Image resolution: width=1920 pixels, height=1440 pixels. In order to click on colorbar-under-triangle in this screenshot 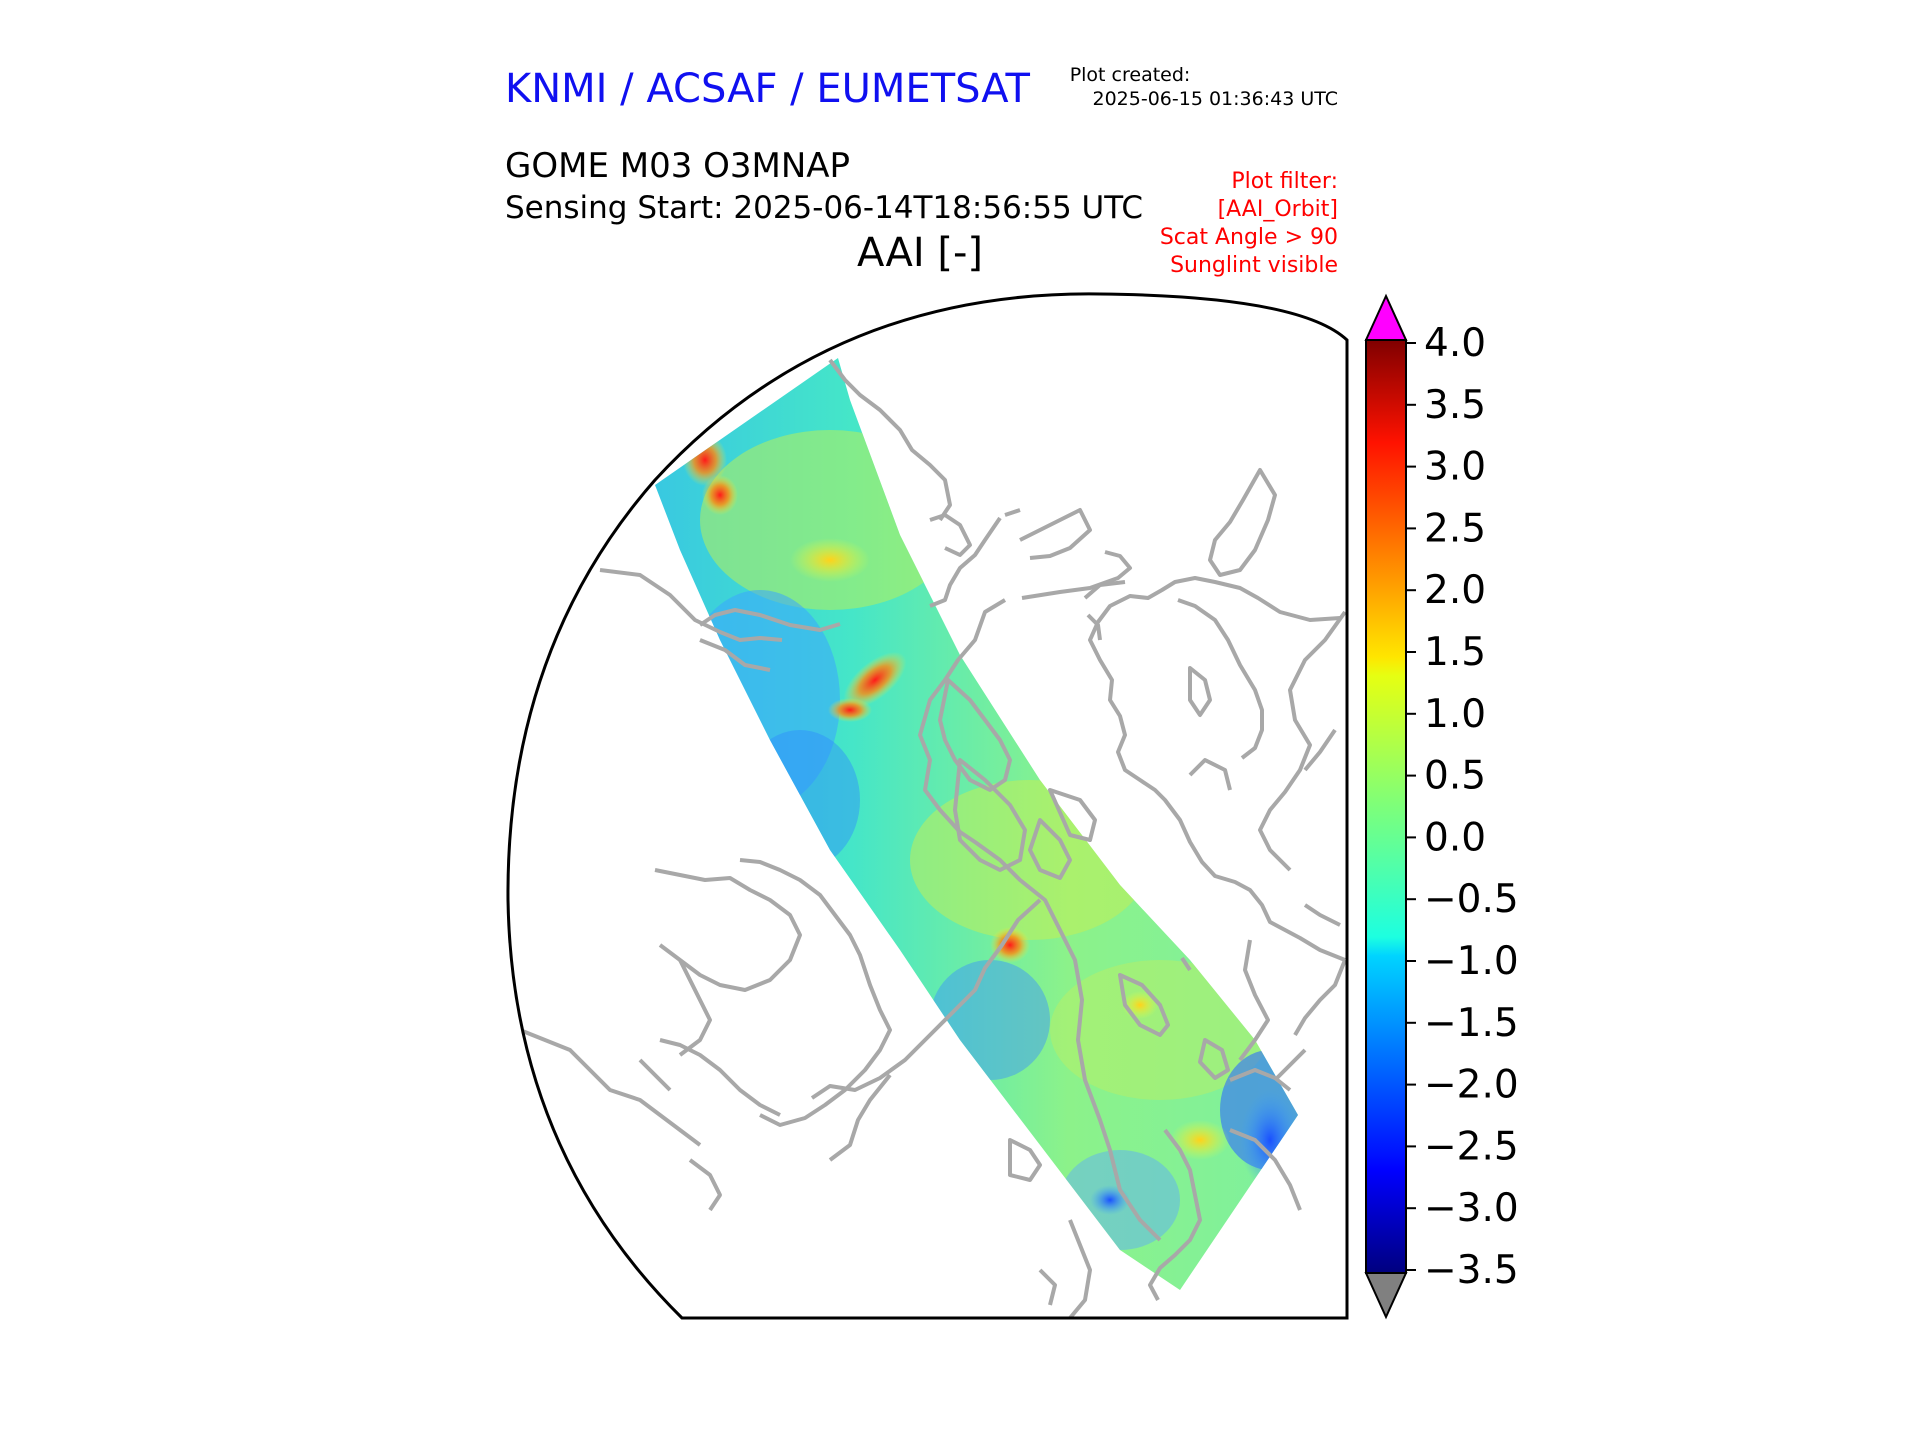, I will do `click(1386, 1296)`.